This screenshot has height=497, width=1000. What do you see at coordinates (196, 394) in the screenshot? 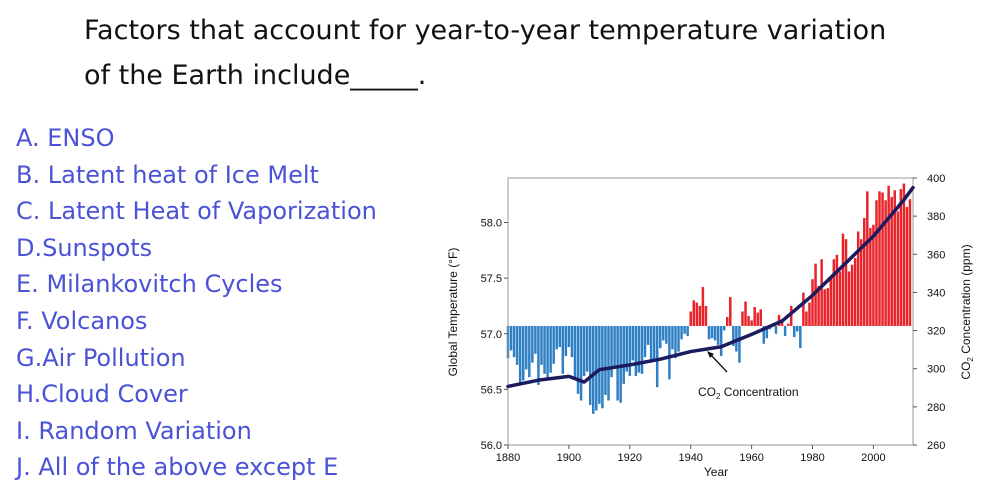
I see `answer-option-h: H.Cloud Cover` at bounding box center [196, 394].